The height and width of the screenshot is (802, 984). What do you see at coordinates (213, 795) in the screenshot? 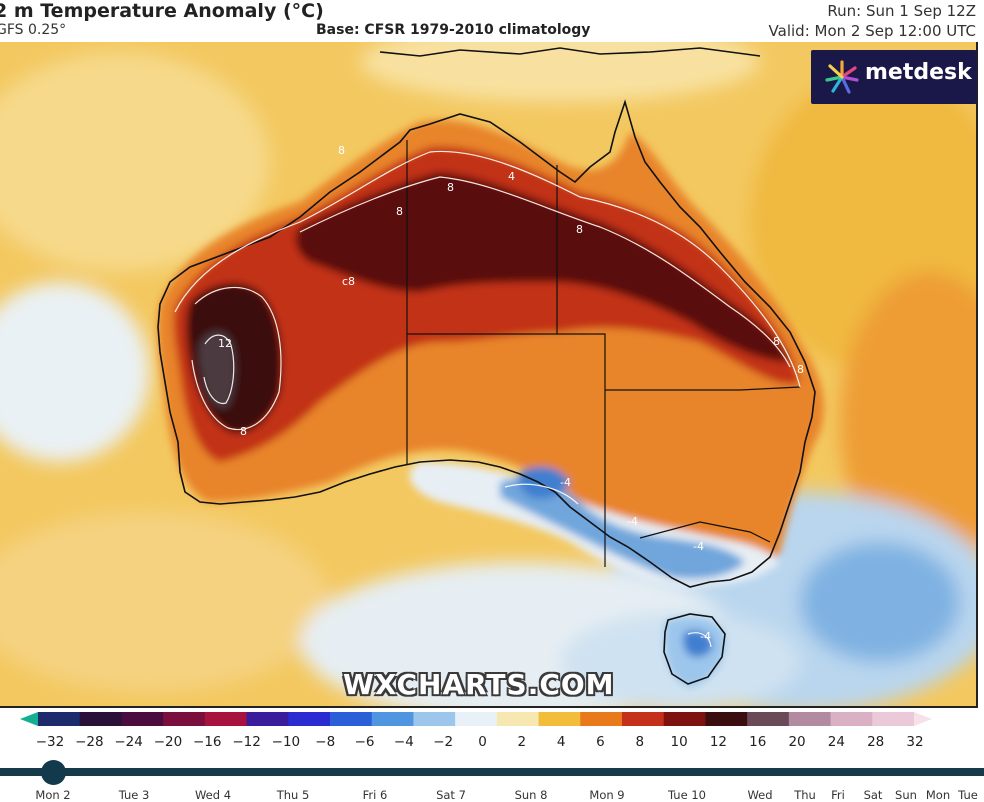
I see `timeline-day-label: Wed 4` at bounding box center [213, 795].